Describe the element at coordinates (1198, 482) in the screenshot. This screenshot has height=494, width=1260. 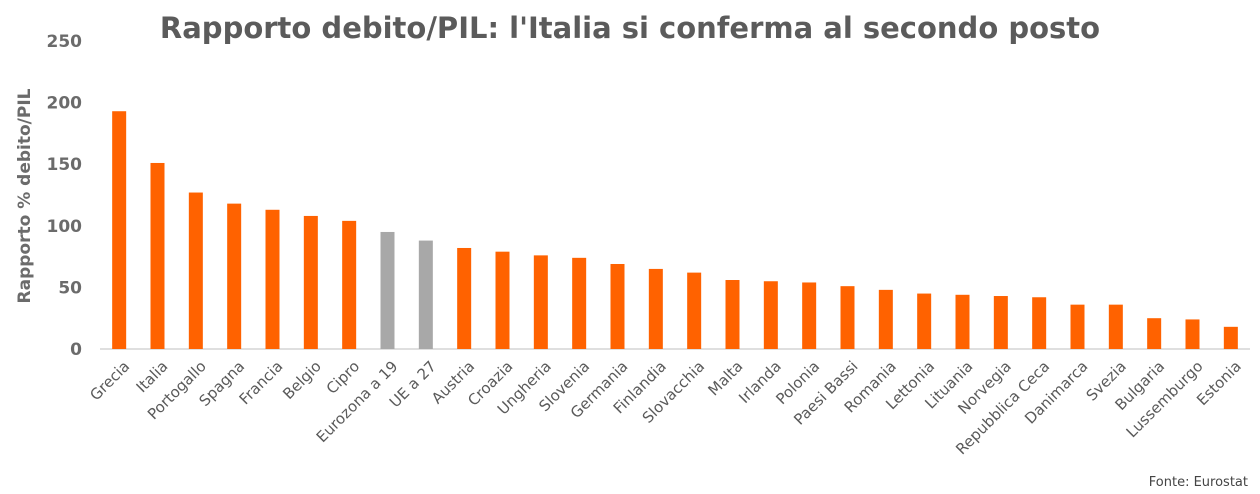
I see `source-note: Fonte: Eurostat` at that location.